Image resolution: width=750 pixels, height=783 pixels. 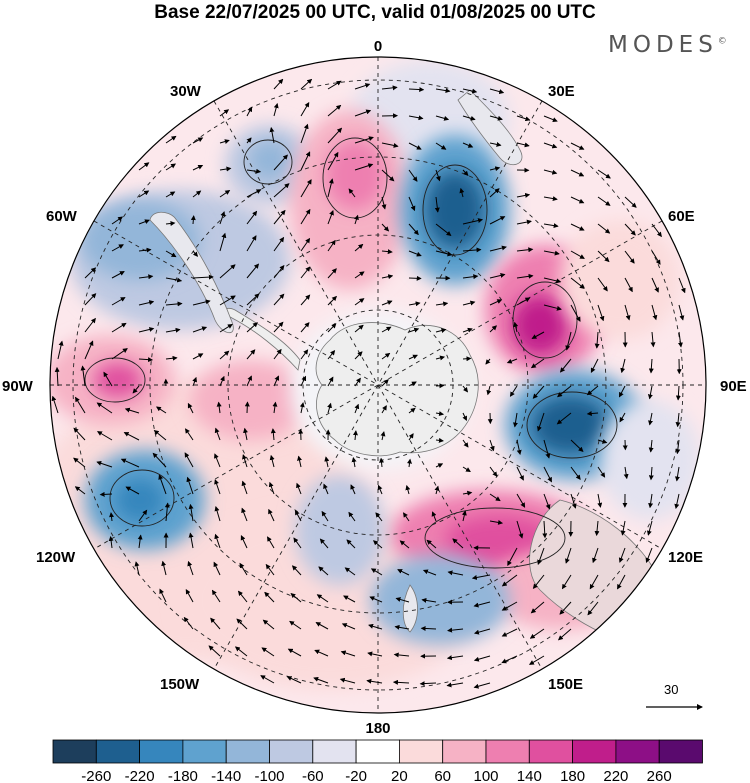 What do you see at coordinates (572, 775) in the screenshot?
I see `colorbar-label: 180` at bounding box center [572, 775].